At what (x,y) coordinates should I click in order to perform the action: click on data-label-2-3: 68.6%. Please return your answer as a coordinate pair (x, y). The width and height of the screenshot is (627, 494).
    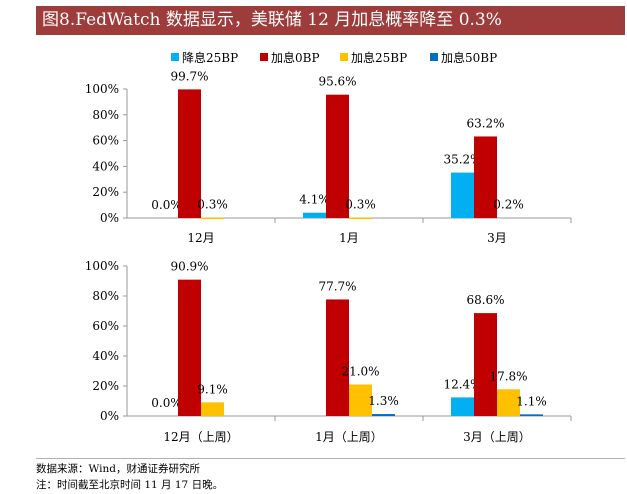
    Looking at the image, I should click on (485, 300).